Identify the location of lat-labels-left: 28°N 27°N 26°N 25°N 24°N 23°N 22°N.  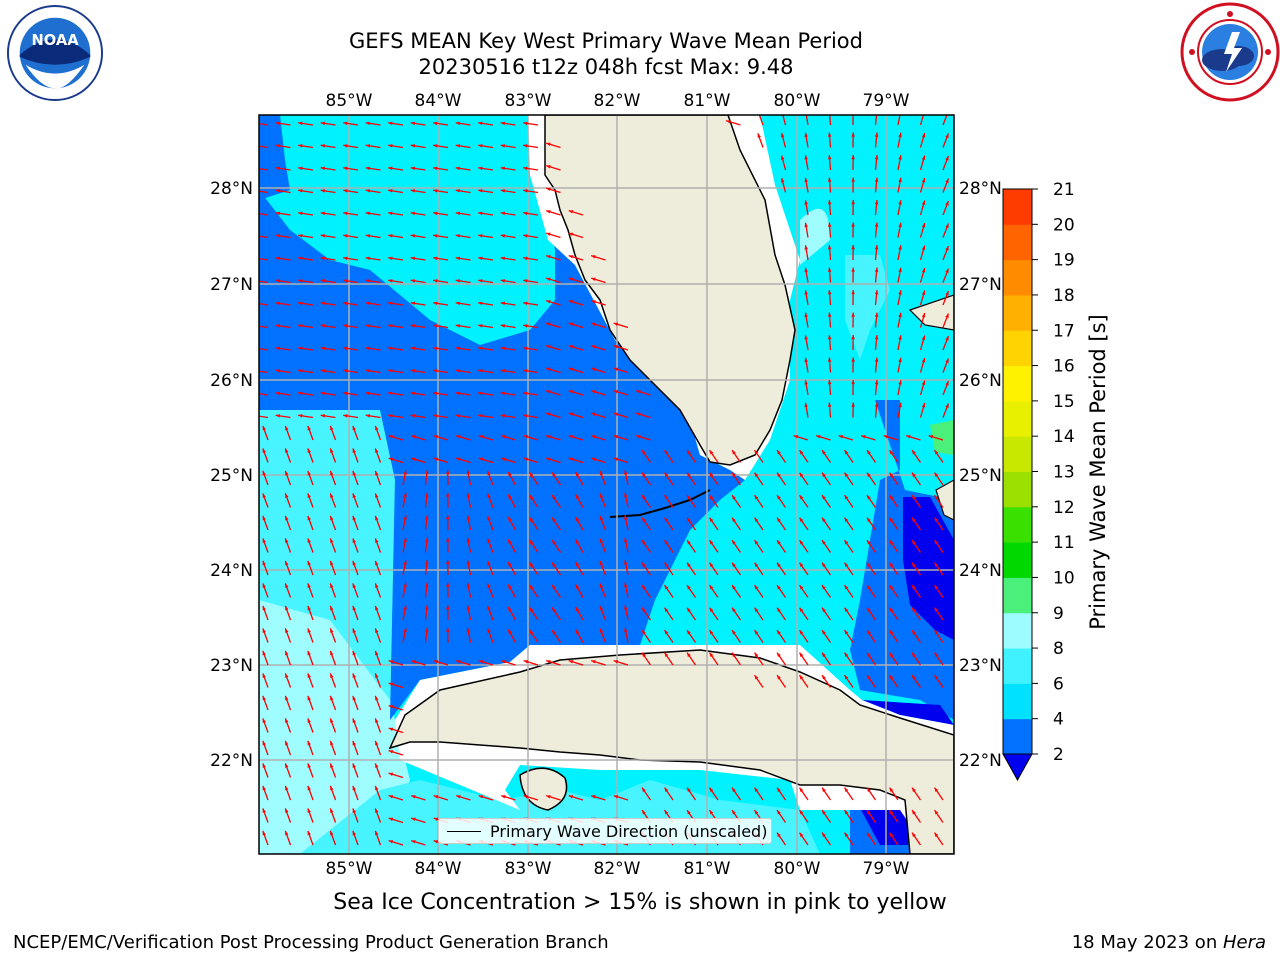
(231, 475).